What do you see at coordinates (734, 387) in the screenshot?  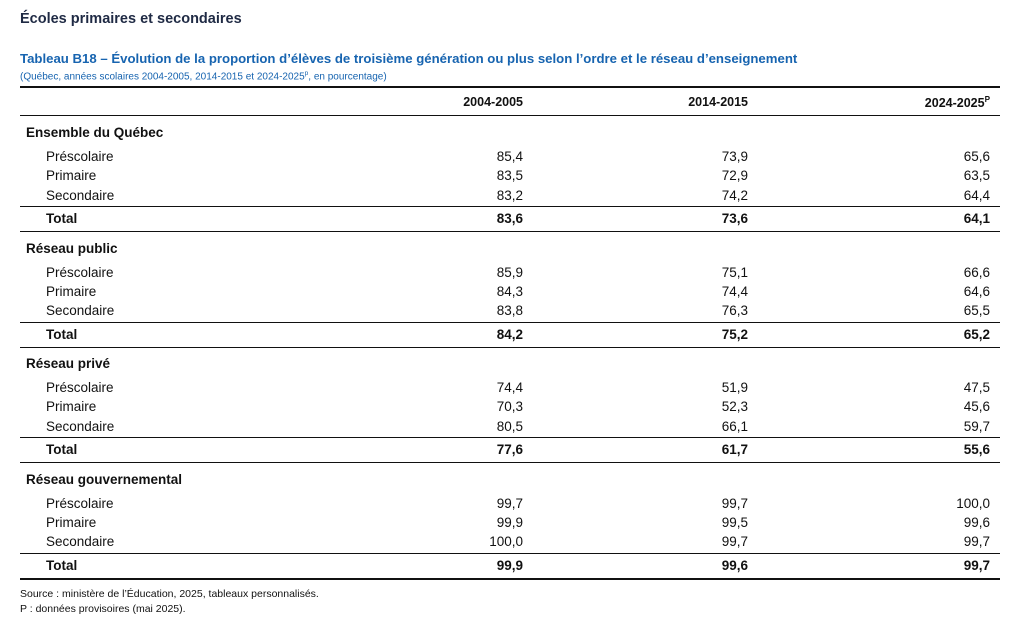 I see `cell: 51,9` at bounding box center [734, 387].